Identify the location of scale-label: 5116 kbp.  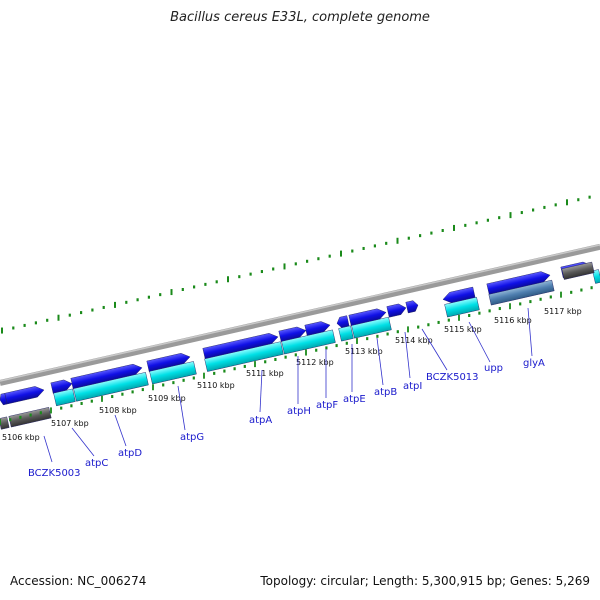
(513, 320).